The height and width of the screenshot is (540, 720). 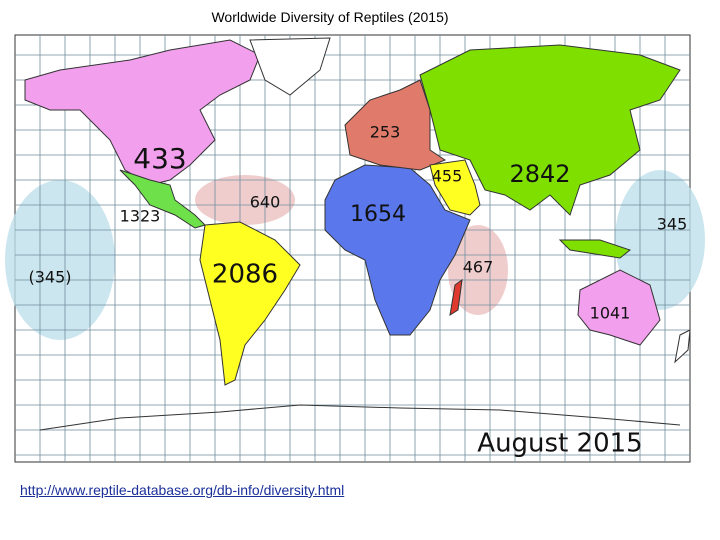 I want to click on region-label: (345), so click(x=49, y=277).